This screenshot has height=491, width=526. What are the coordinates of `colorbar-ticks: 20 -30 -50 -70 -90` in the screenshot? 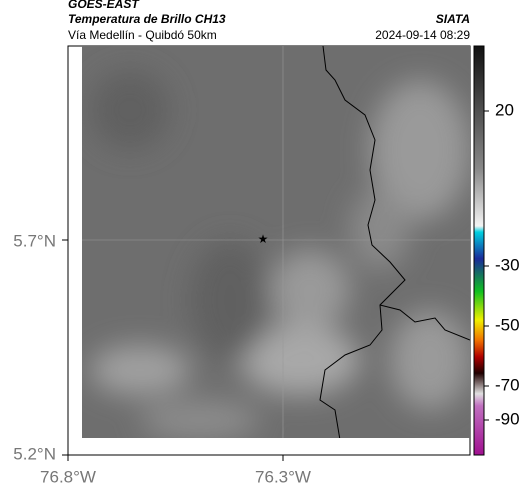 It's located at (502, 264).